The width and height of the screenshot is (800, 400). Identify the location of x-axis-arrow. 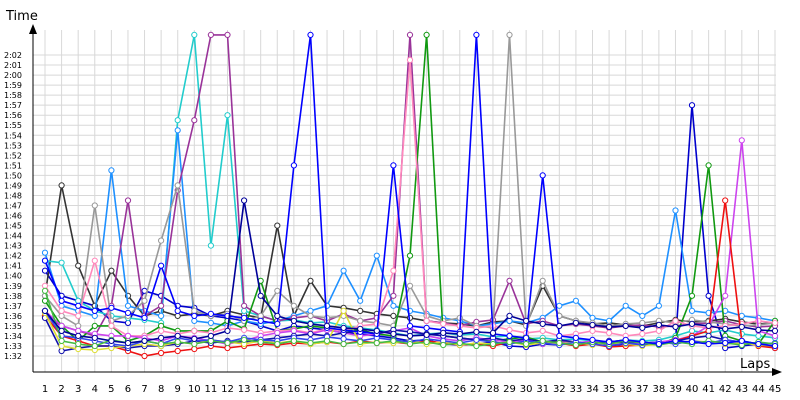
(777, 372).